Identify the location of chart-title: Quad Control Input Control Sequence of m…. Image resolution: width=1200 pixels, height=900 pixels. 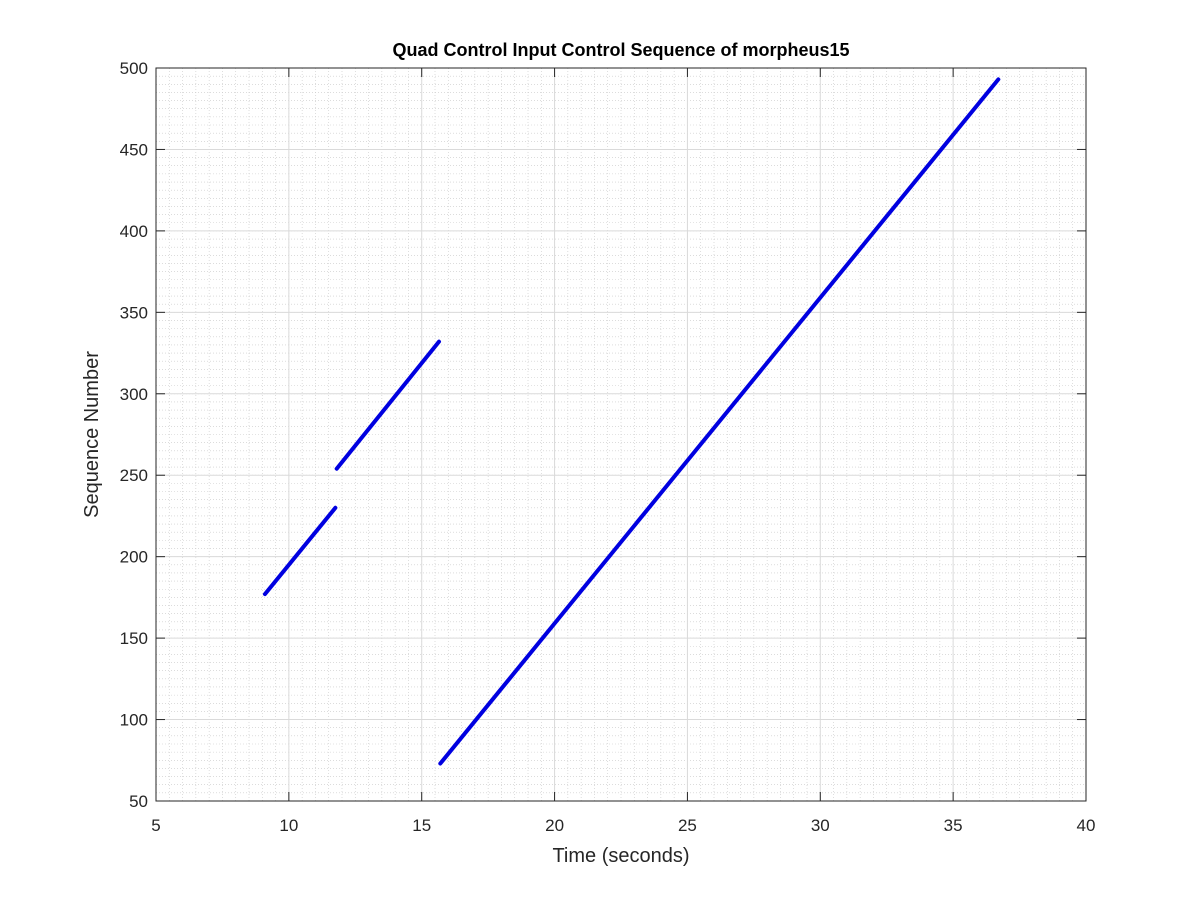
(620, 50).